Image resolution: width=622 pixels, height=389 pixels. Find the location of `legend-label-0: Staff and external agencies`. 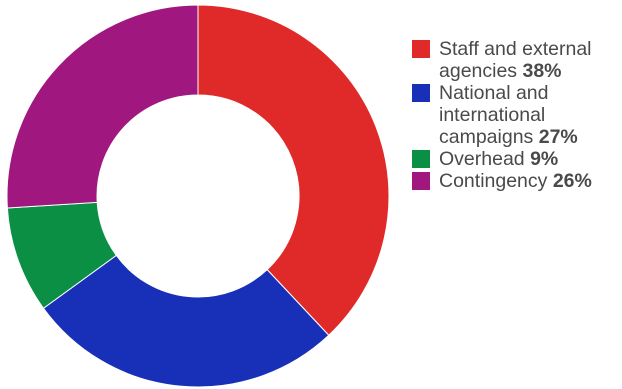

legend-label-0: Staff and external agencies is located at coordinates (515, 60).